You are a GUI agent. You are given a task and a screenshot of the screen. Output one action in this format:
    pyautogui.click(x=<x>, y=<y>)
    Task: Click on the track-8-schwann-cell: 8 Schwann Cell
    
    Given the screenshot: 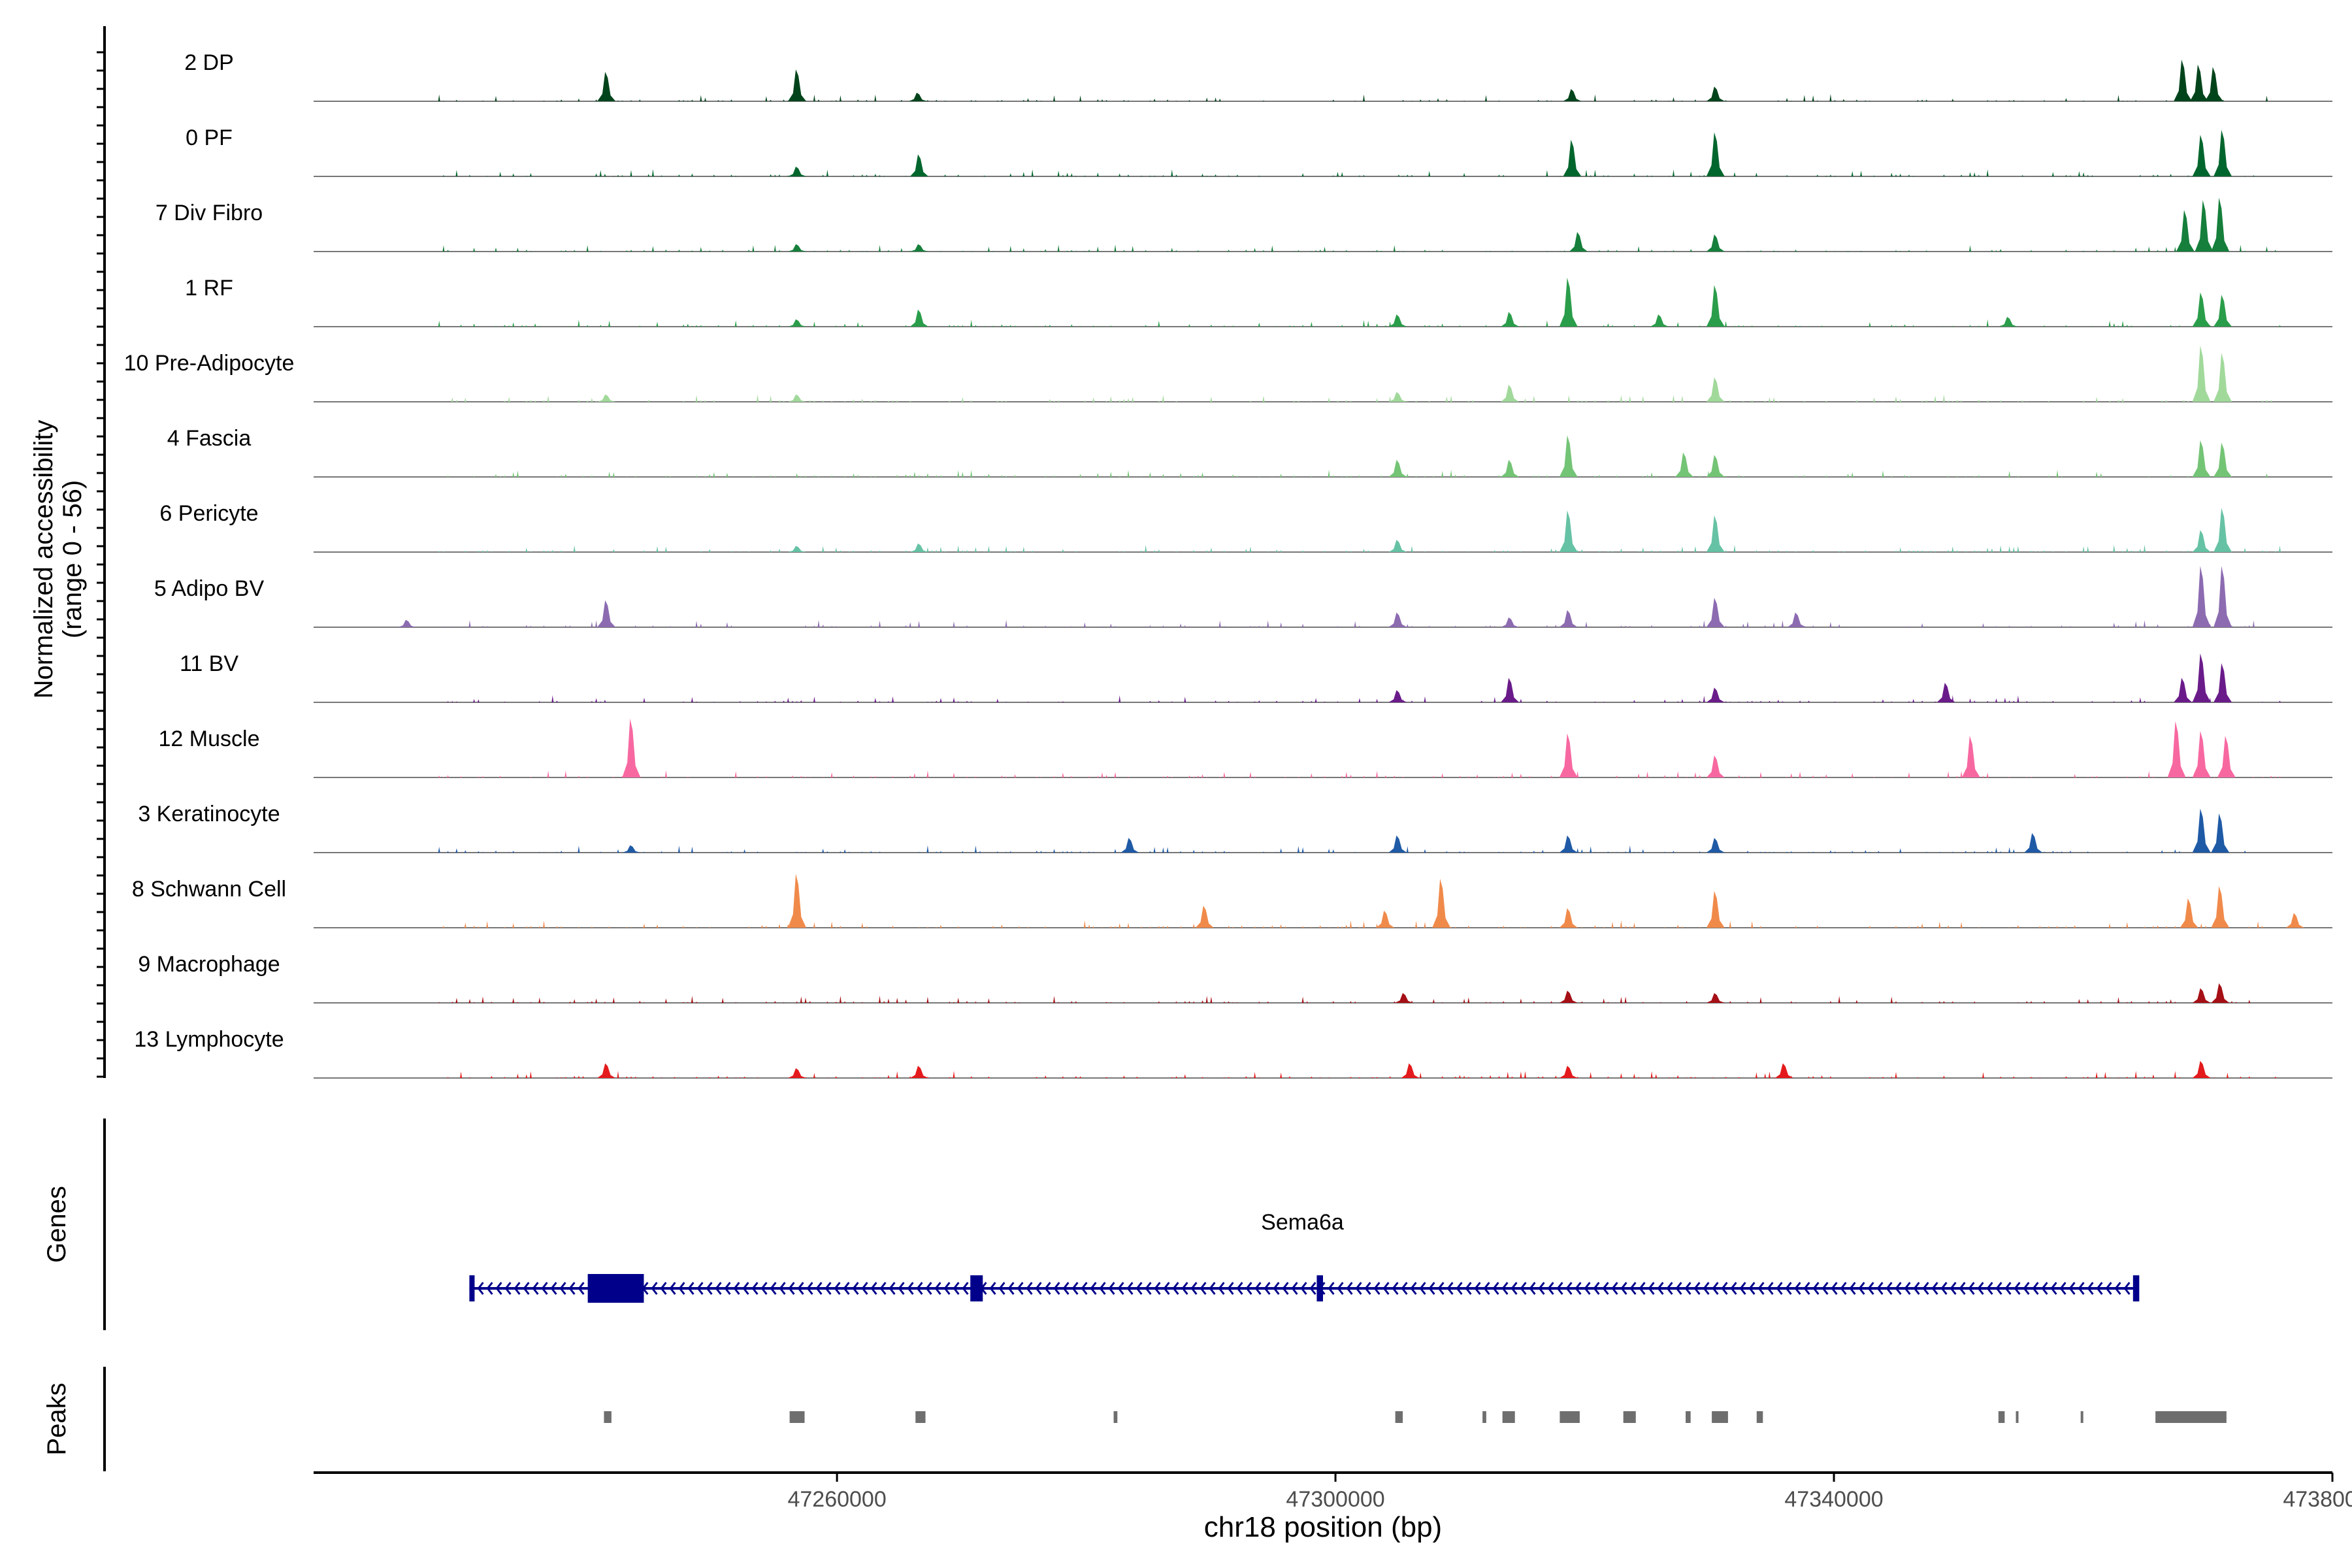 What is the action you would take?
    pyautogui.click(x=1232, y=901)
    